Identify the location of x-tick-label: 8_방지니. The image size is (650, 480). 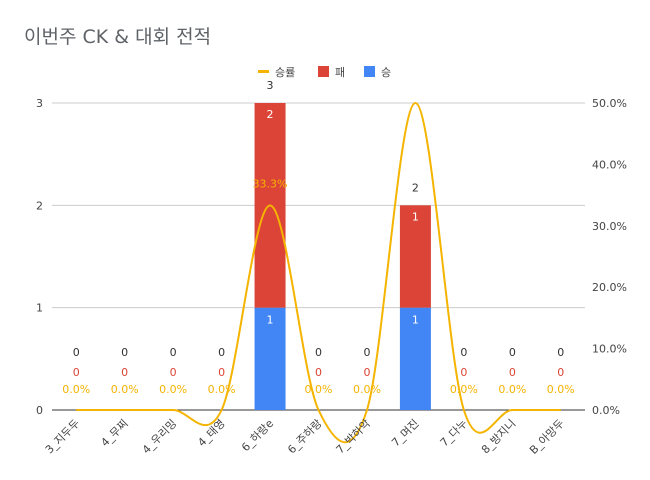
(498, 436).